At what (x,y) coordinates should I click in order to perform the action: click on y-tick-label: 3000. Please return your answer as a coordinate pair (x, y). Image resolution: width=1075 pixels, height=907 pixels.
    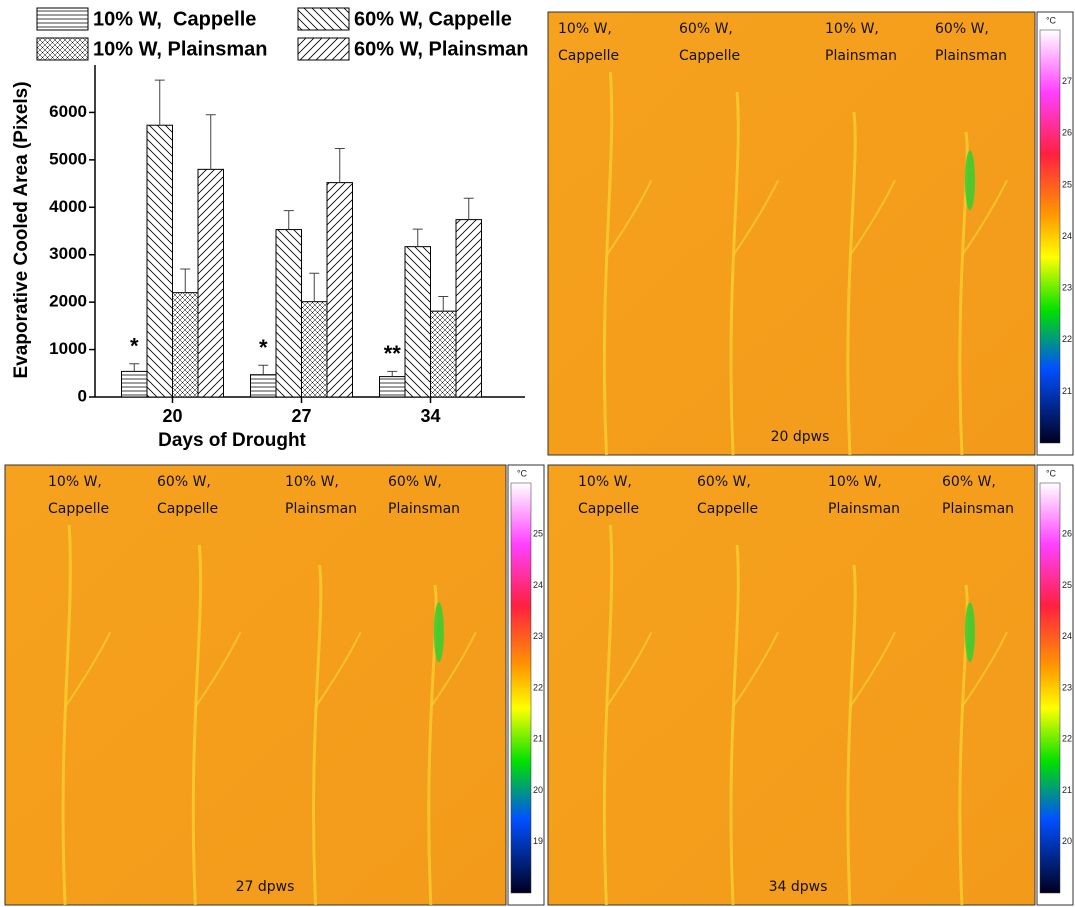
    Looking at the image, I should click on (68, 253).